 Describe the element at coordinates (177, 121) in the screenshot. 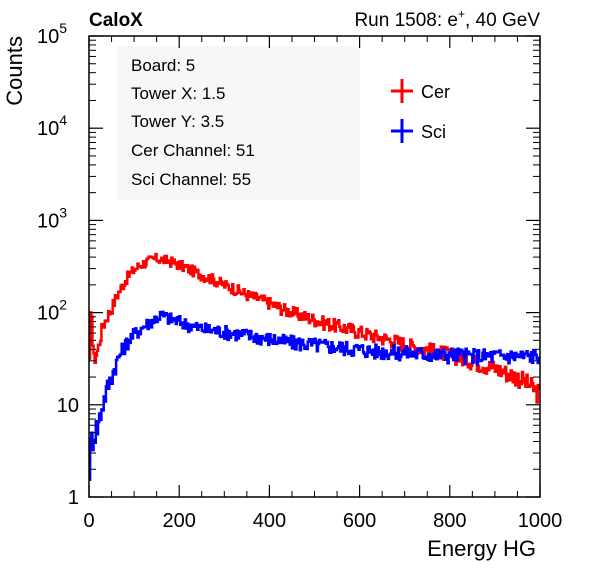

I see `info-tower-y: Tower Y: 3.5` at that location.